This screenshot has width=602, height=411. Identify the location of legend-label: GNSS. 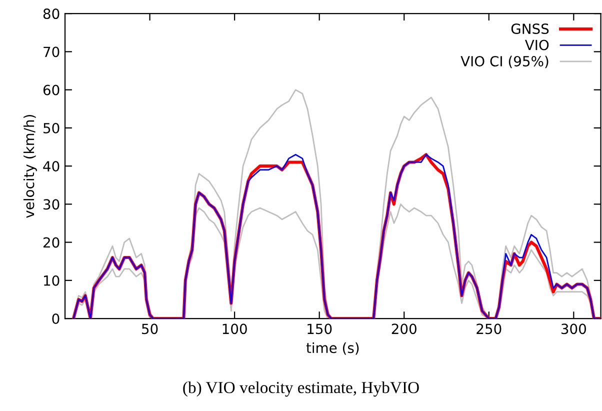
(530, 29).